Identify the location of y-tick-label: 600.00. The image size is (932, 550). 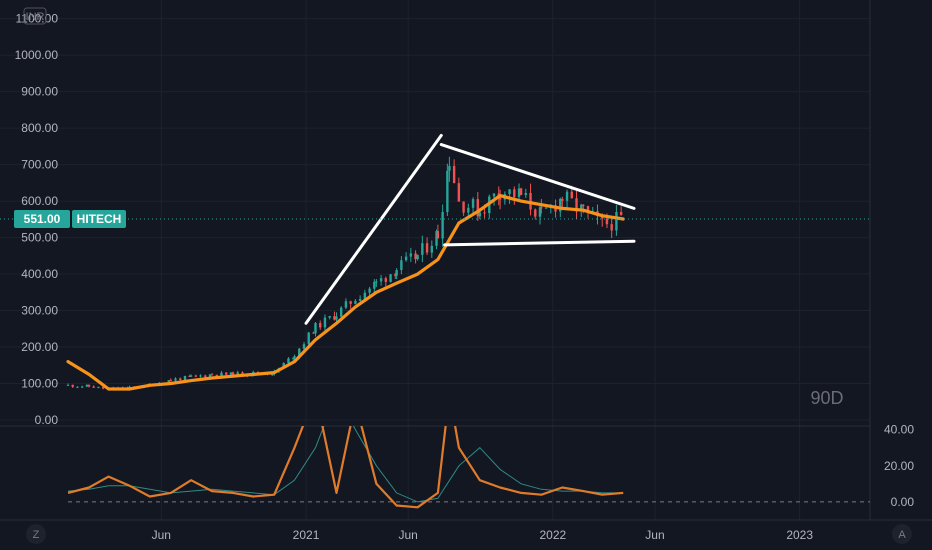
(39, 201).